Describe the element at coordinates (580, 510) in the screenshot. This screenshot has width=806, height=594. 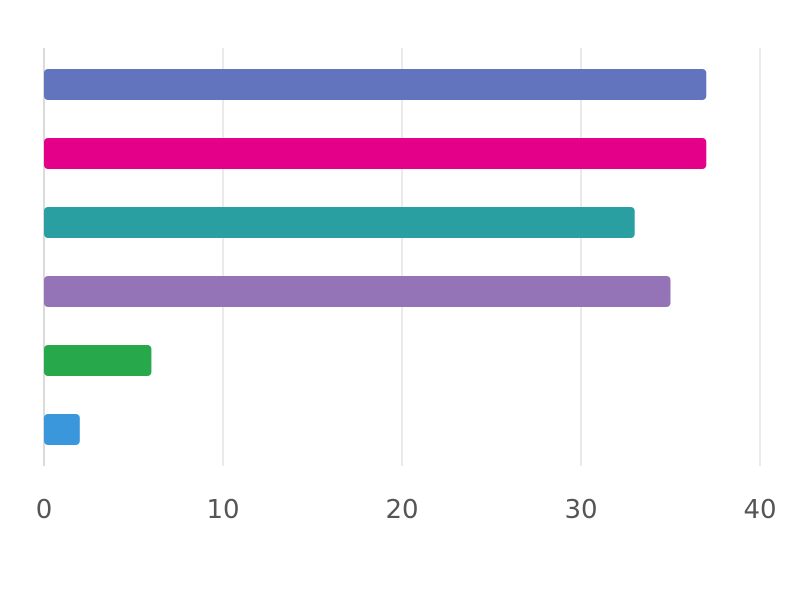
I see `x-tick-label: 30` at that location.